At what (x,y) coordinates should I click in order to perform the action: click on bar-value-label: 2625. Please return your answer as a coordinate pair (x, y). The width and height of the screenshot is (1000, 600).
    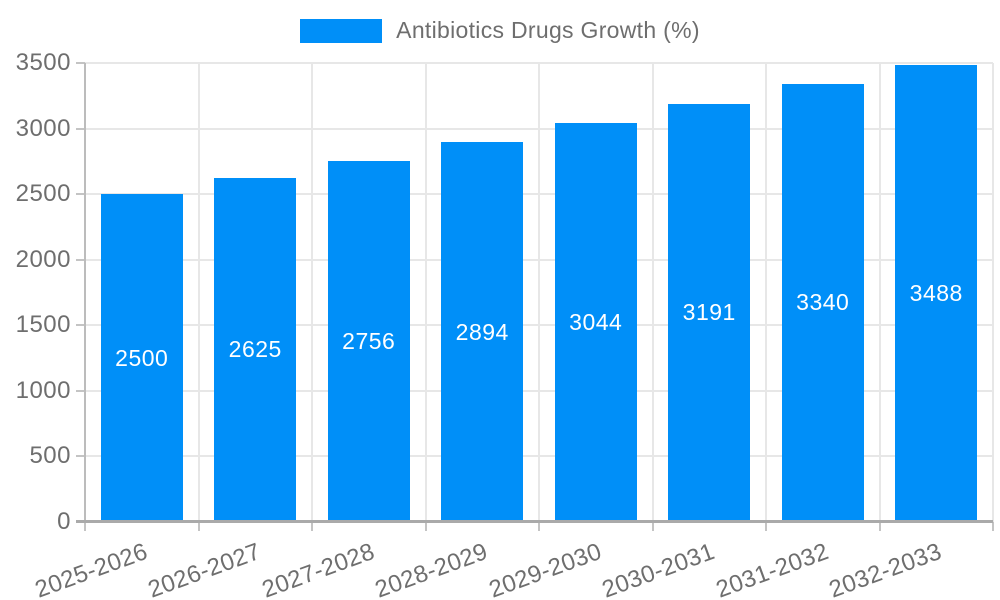
    Looking at the image, I should click on (255, 349).